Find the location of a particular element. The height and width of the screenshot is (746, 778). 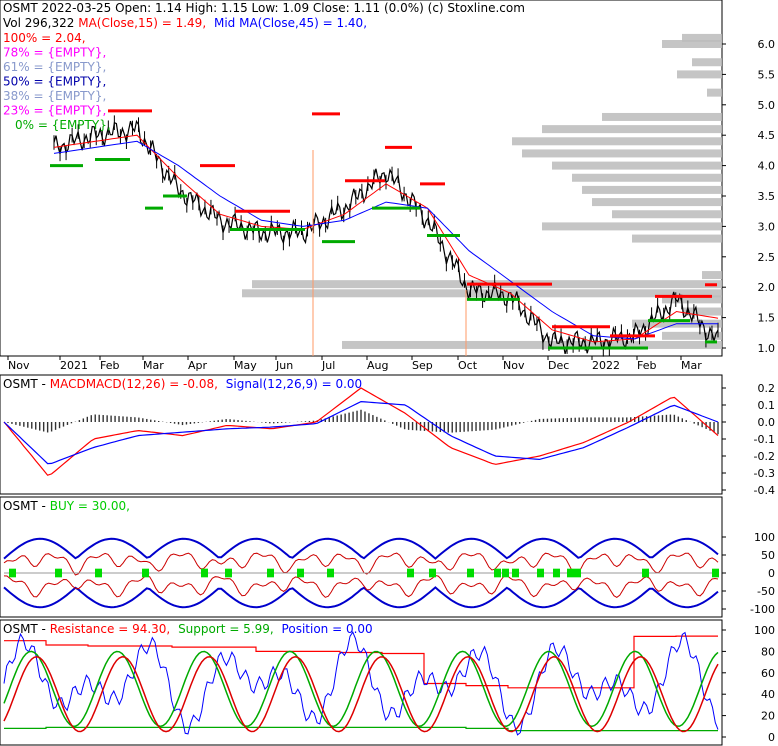

sr-tick-label: 80 is located at coordinates (768, 651).